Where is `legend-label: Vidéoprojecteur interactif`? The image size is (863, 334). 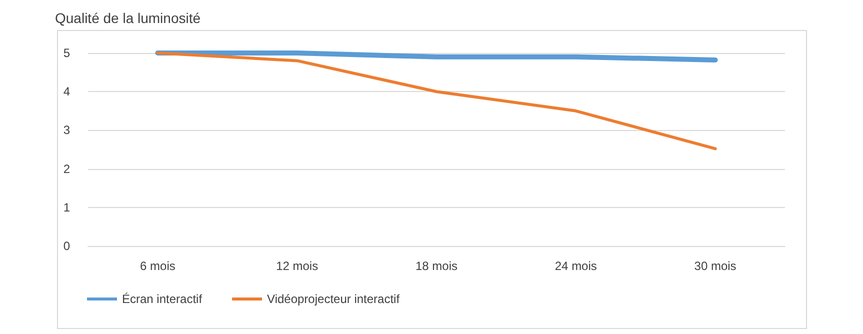 legend-label: Vidéoprojecteur interactif is located at coordinates (333, 299).